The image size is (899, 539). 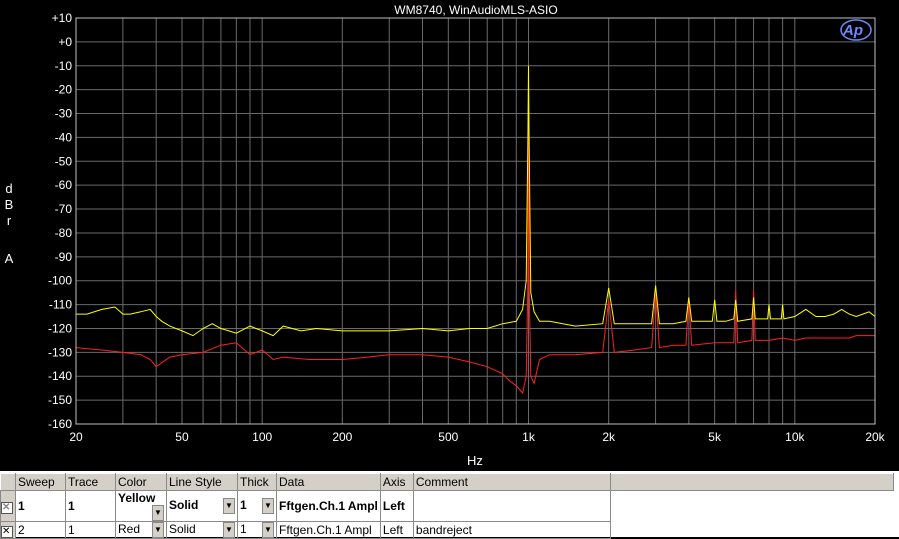 I want to click on x-tick-label: 100, so click(x=262, y=437).